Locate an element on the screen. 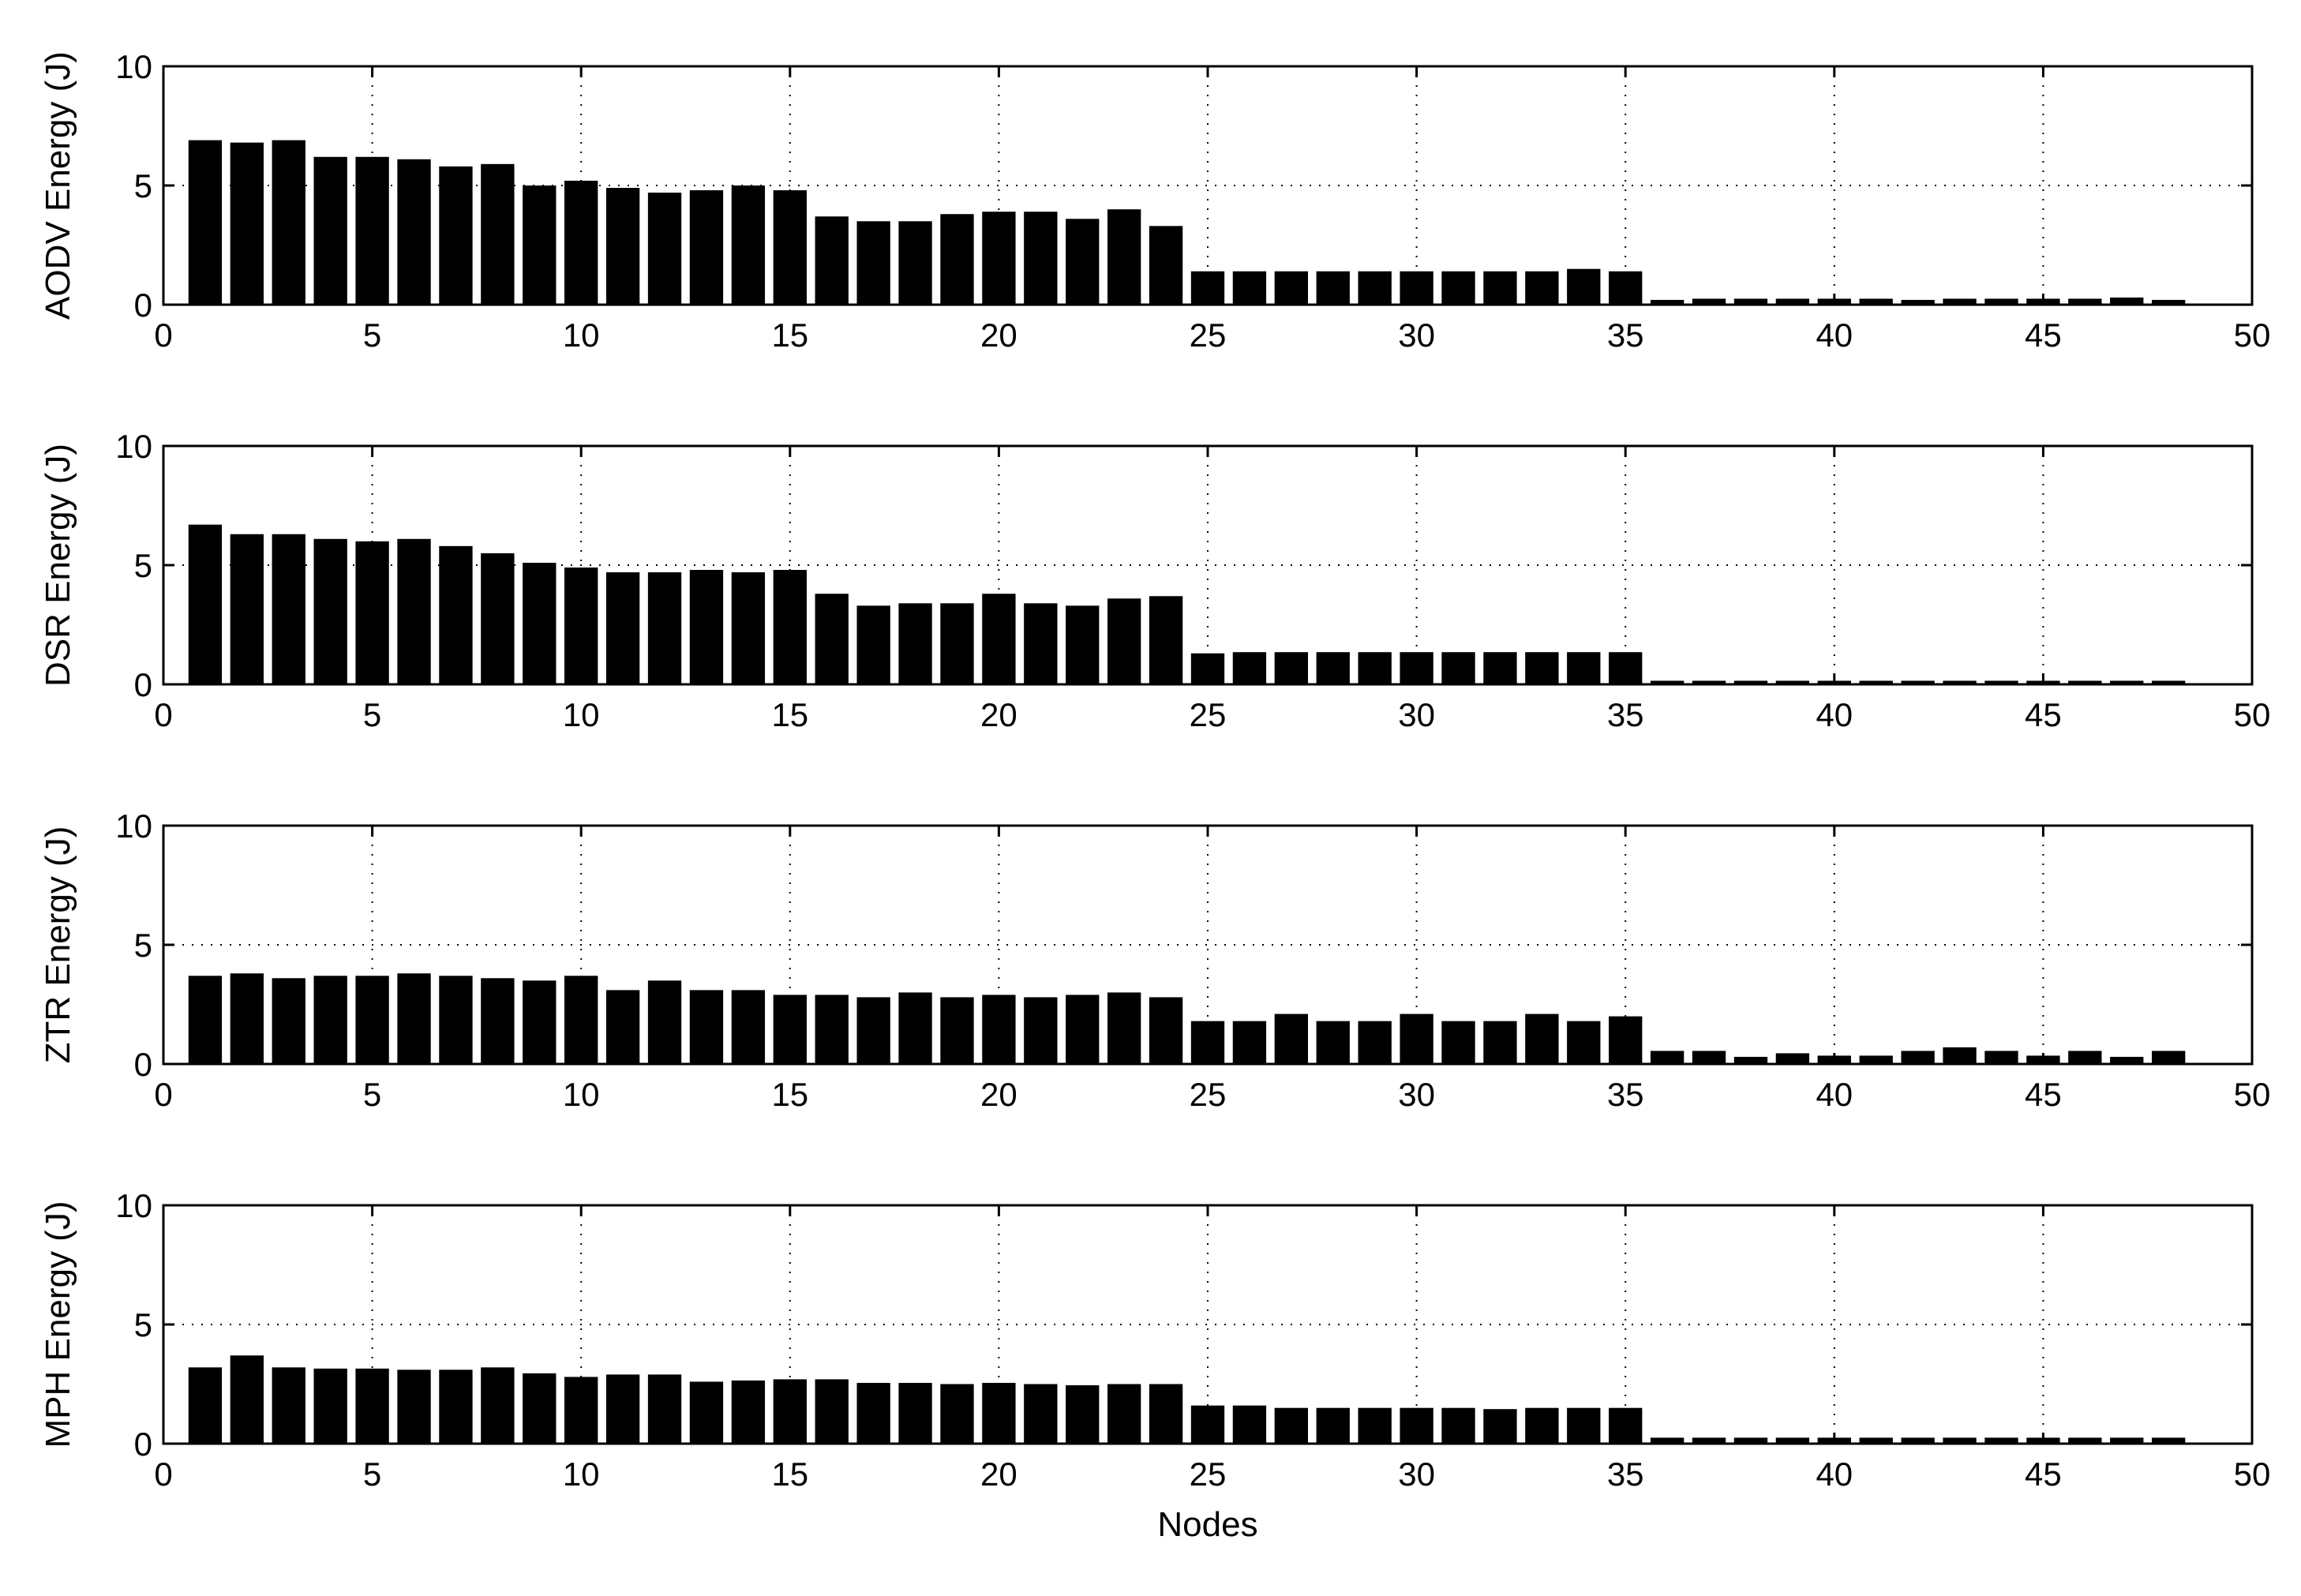  y-axis-label: AODV Energy (J) is located at coordinates (58, 186).